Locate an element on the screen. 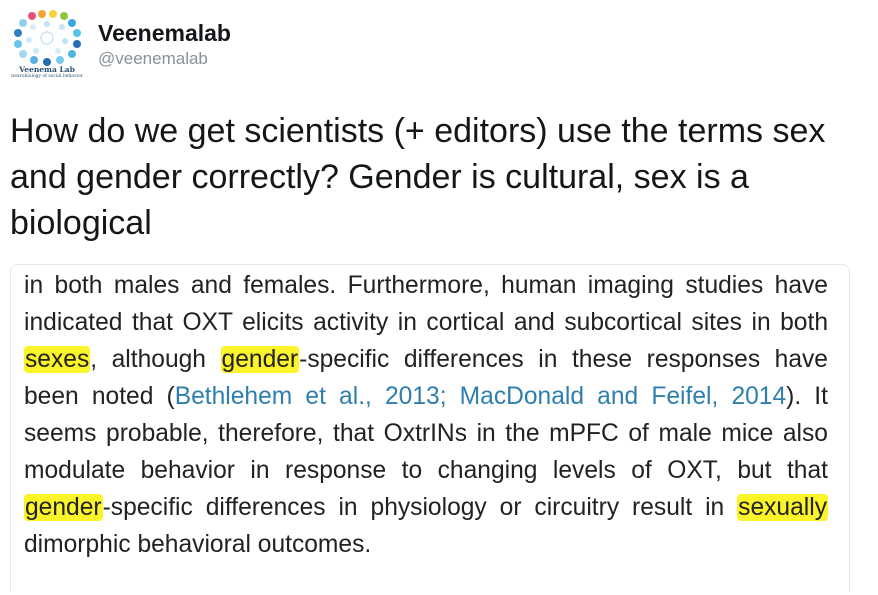 The width and height of the screenshot is (878, 595). excerpt-text: , although is located at coordinates (155, 359).